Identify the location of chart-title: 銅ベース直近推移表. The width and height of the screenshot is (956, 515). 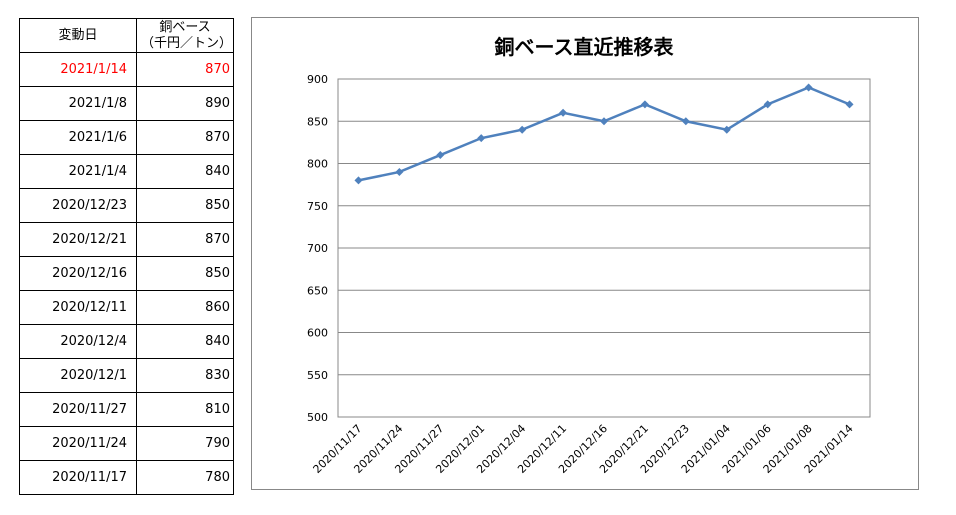
(585, 47).